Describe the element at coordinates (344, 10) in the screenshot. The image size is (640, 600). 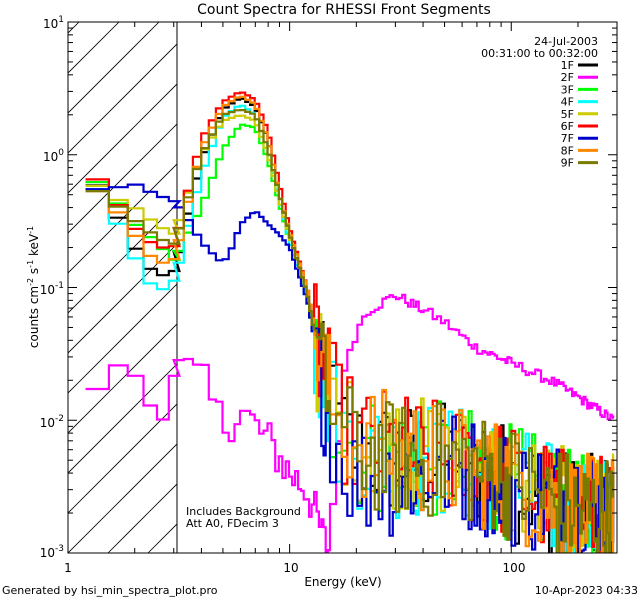
I see `chart-title: Count Spectra for RHESSI Front Segments` at that location.